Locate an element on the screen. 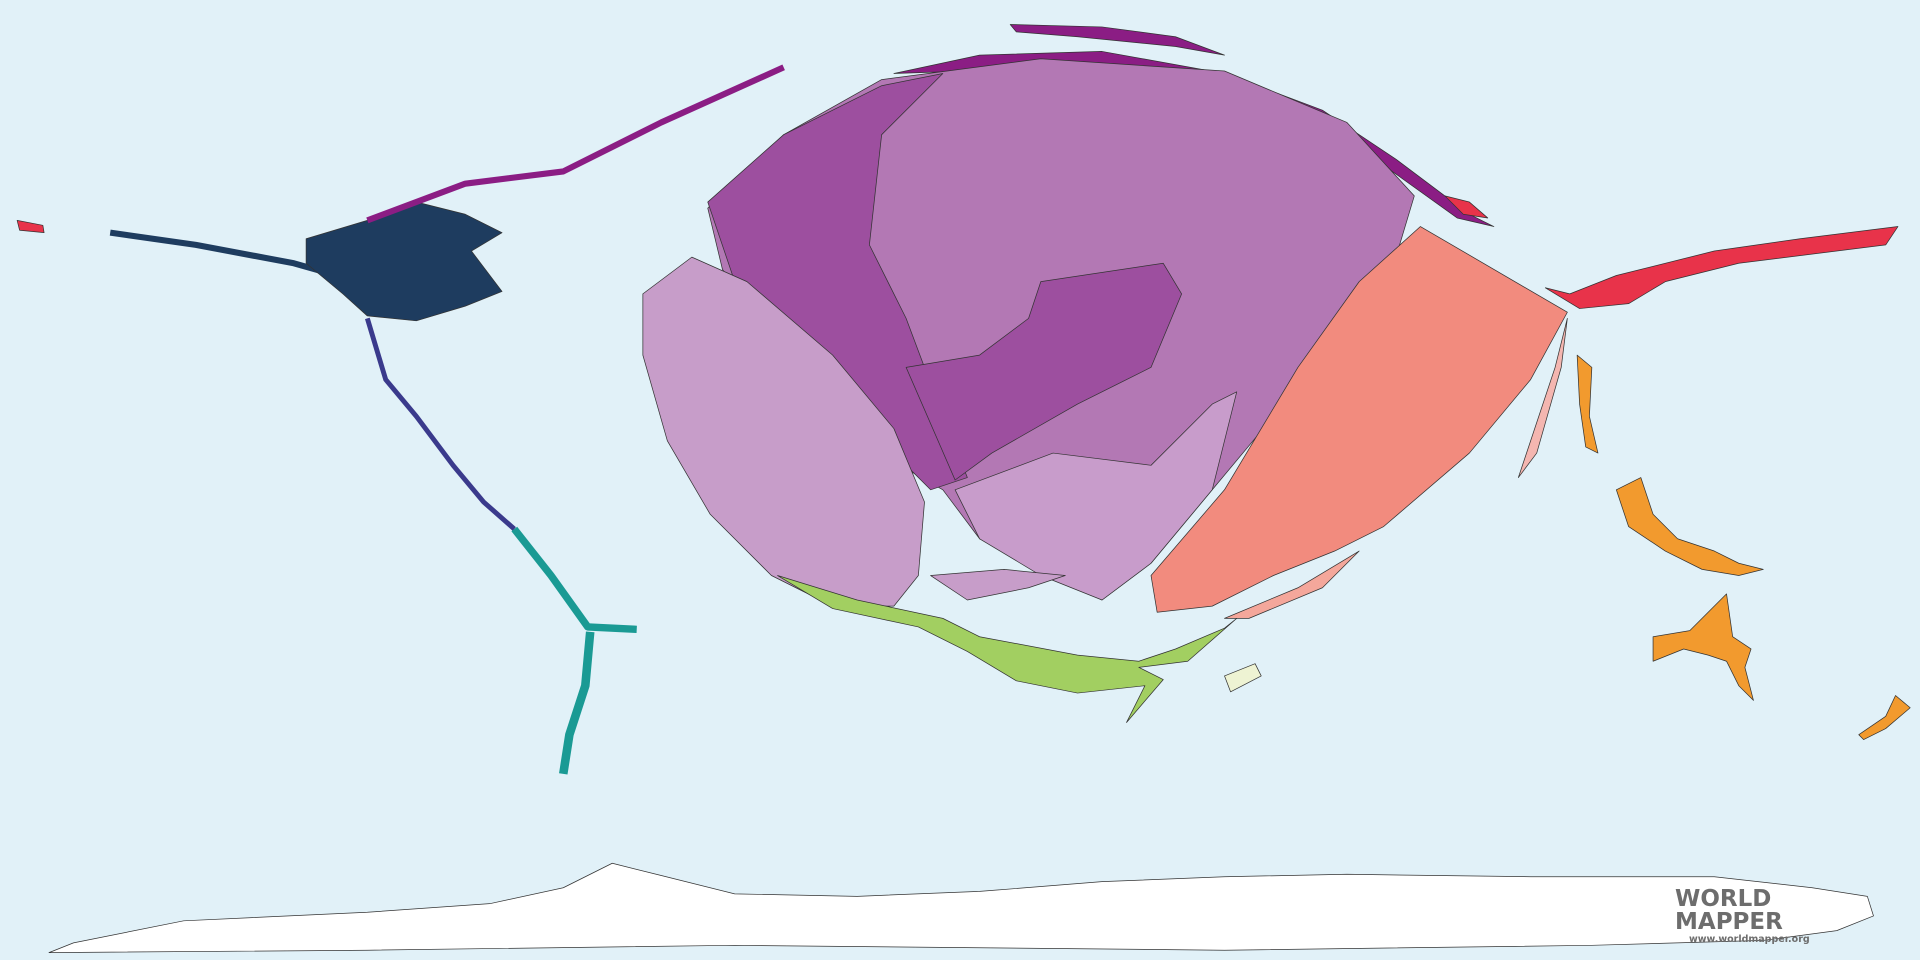 The image size is (1920, 960). region-asia-strip is located at coordinates (998, 585).